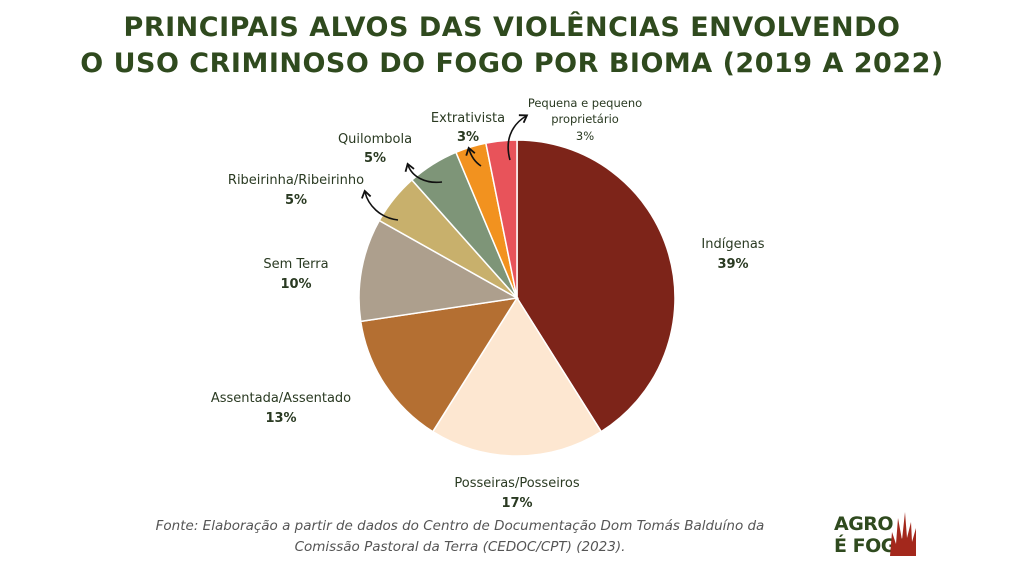  I want to click on label-ribeirinha-name: Ribeirinha/Ribeirinho, so click(296, 180).